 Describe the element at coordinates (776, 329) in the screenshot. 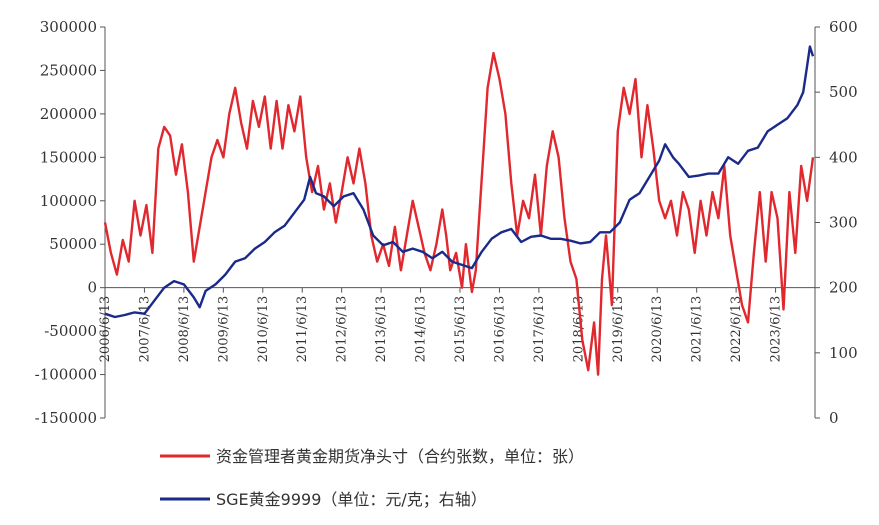

I see `x-tick-label: 2023/6/13` at that location.